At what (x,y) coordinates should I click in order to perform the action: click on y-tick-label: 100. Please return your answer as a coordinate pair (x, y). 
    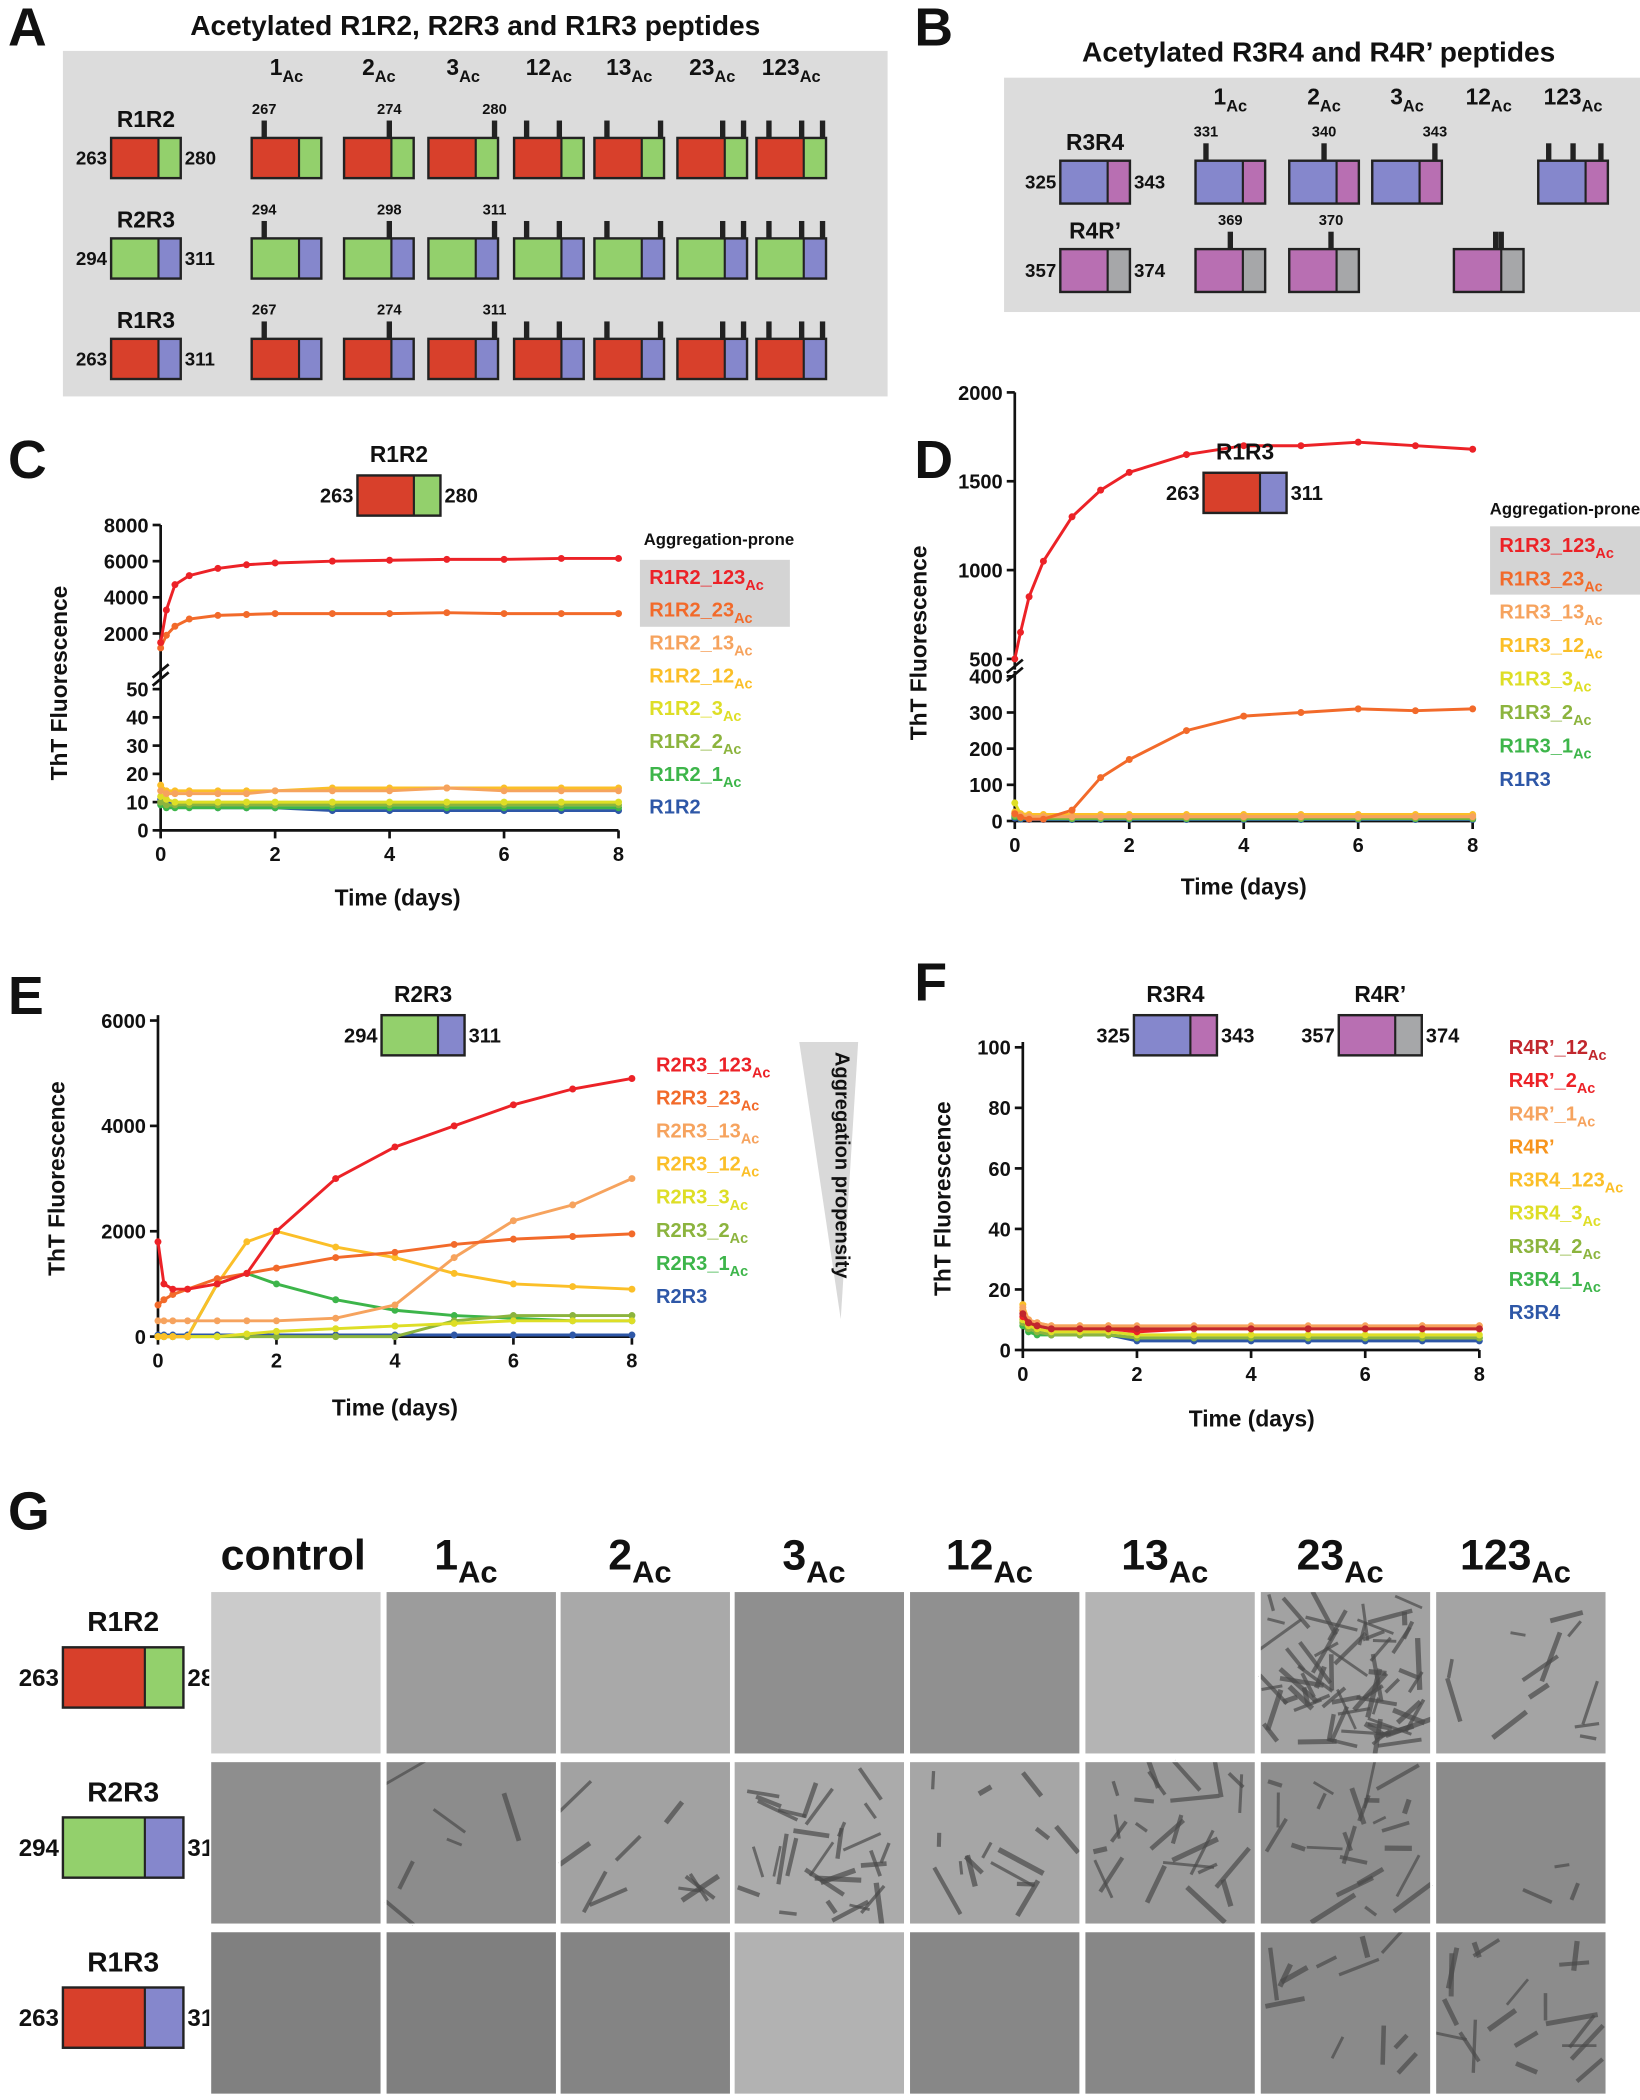
    Looking at the image, I should click on (993, 1049).